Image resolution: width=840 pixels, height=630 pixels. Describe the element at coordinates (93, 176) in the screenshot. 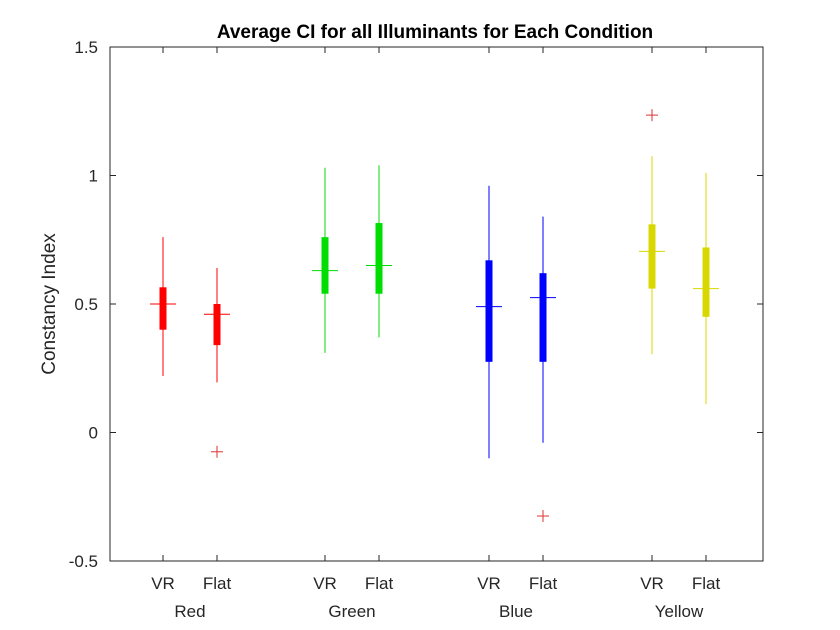

I see `y-tick-label: 1` at that location.